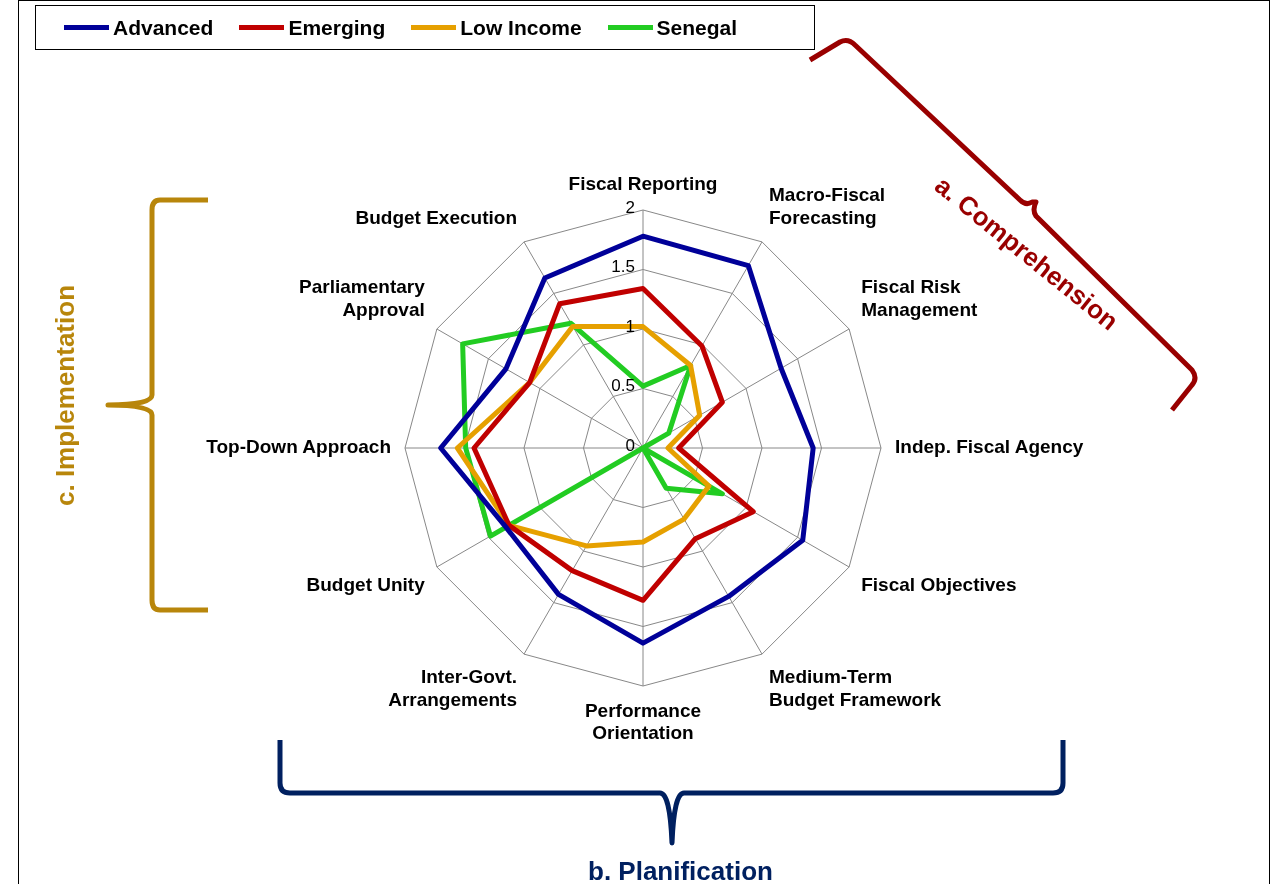  What do you see at coordinates (298, 447) in the screenshot?
I see `spoke-label: Top-Down Approach` at bounding box center [298, 447].